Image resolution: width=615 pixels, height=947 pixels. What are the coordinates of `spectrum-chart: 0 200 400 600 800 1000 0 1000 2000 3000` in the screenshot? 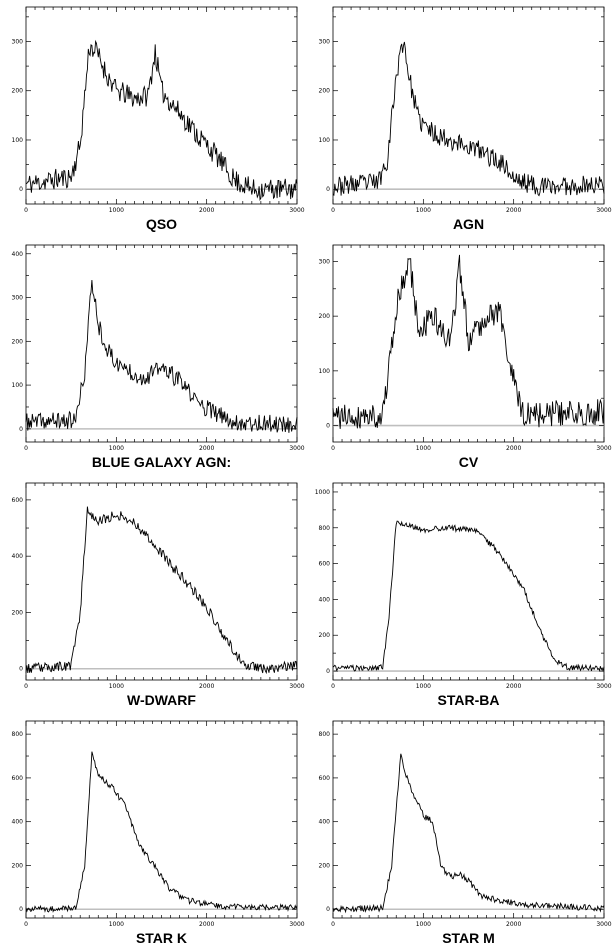 It's located at (463, 586).